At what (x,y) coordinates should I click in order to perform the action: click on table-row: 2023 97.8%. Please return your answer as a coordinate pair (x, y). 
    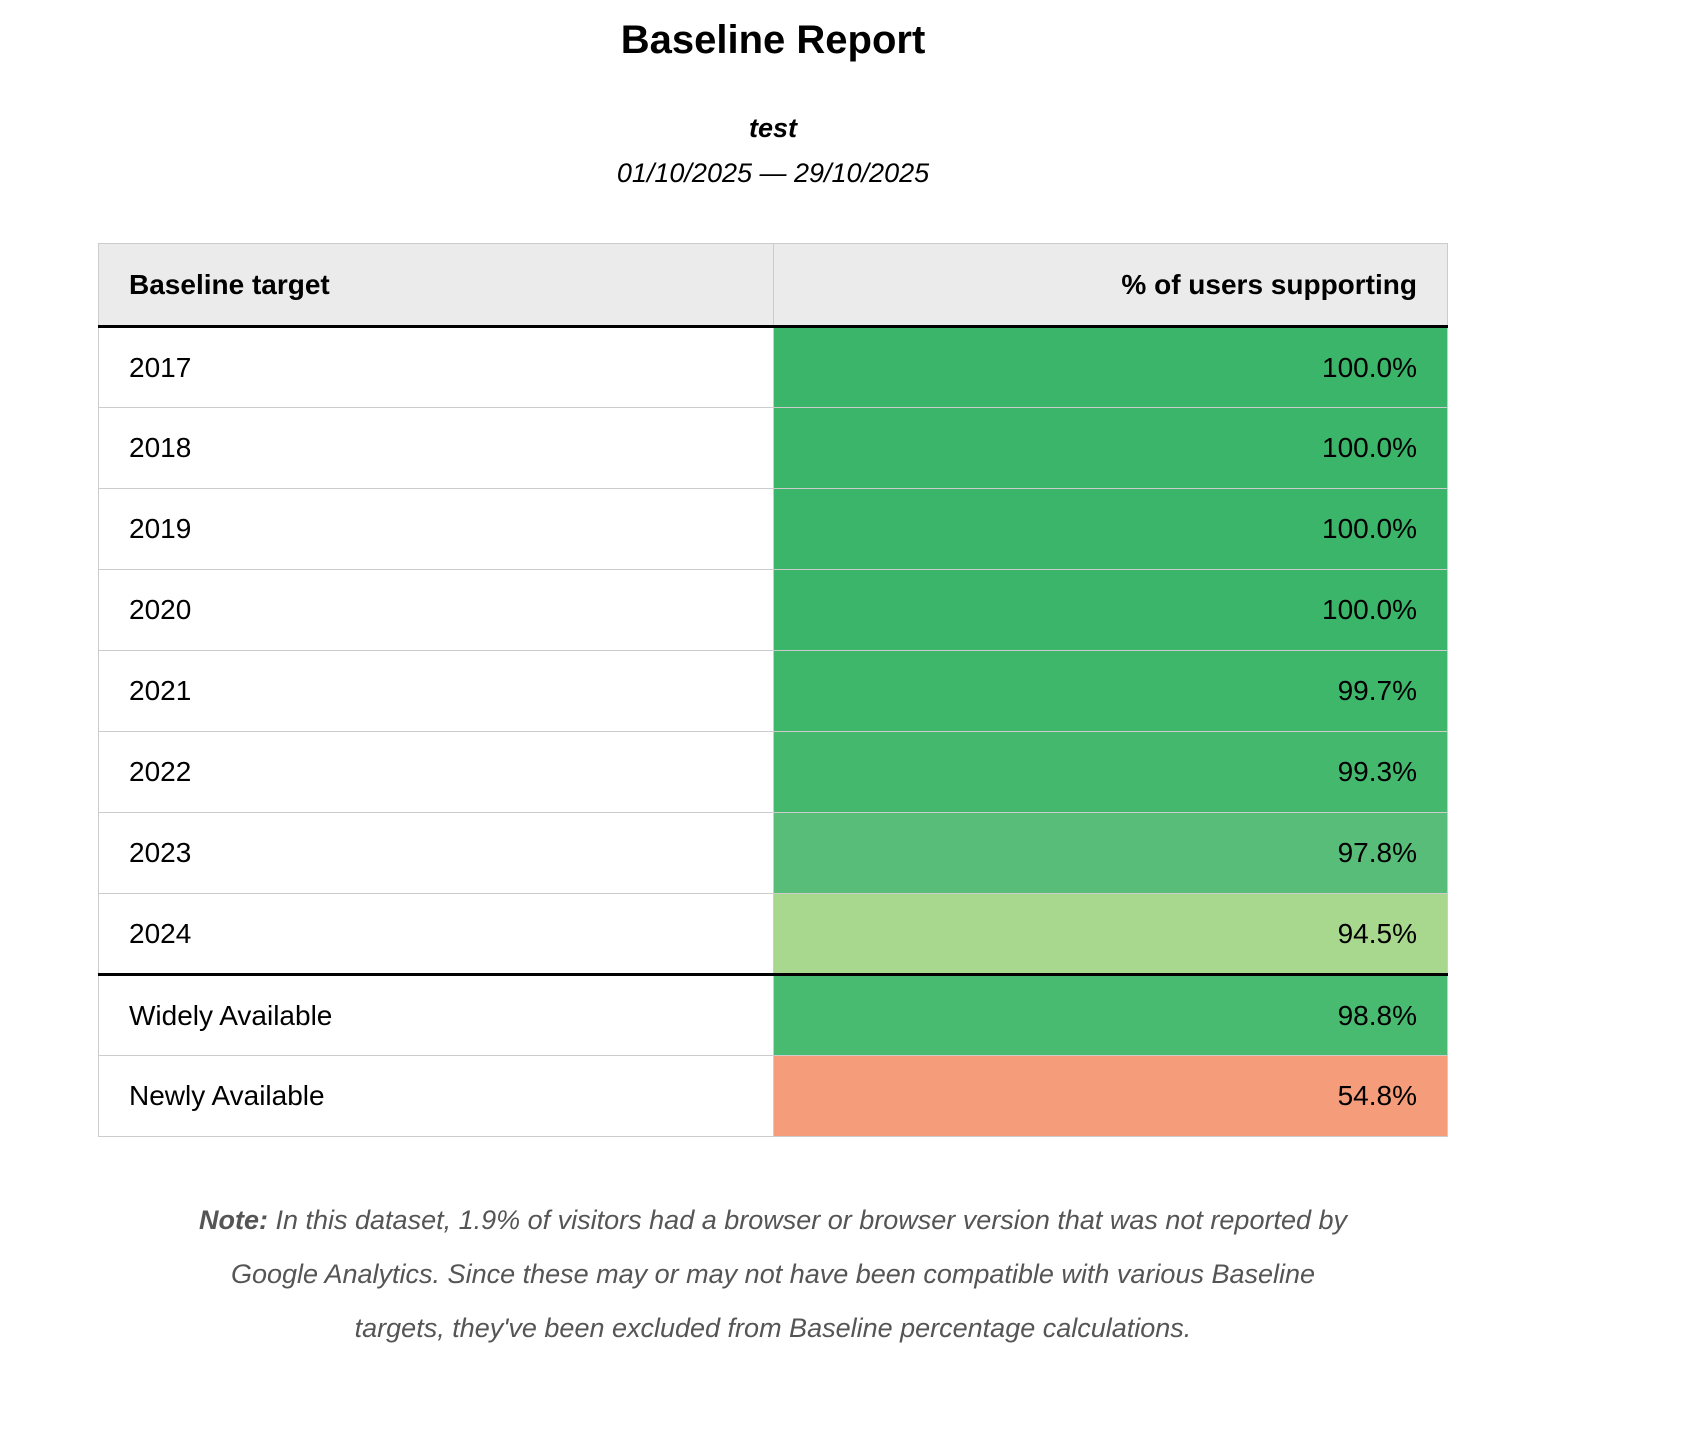
    Looking at the image, I should click on (773, 853).